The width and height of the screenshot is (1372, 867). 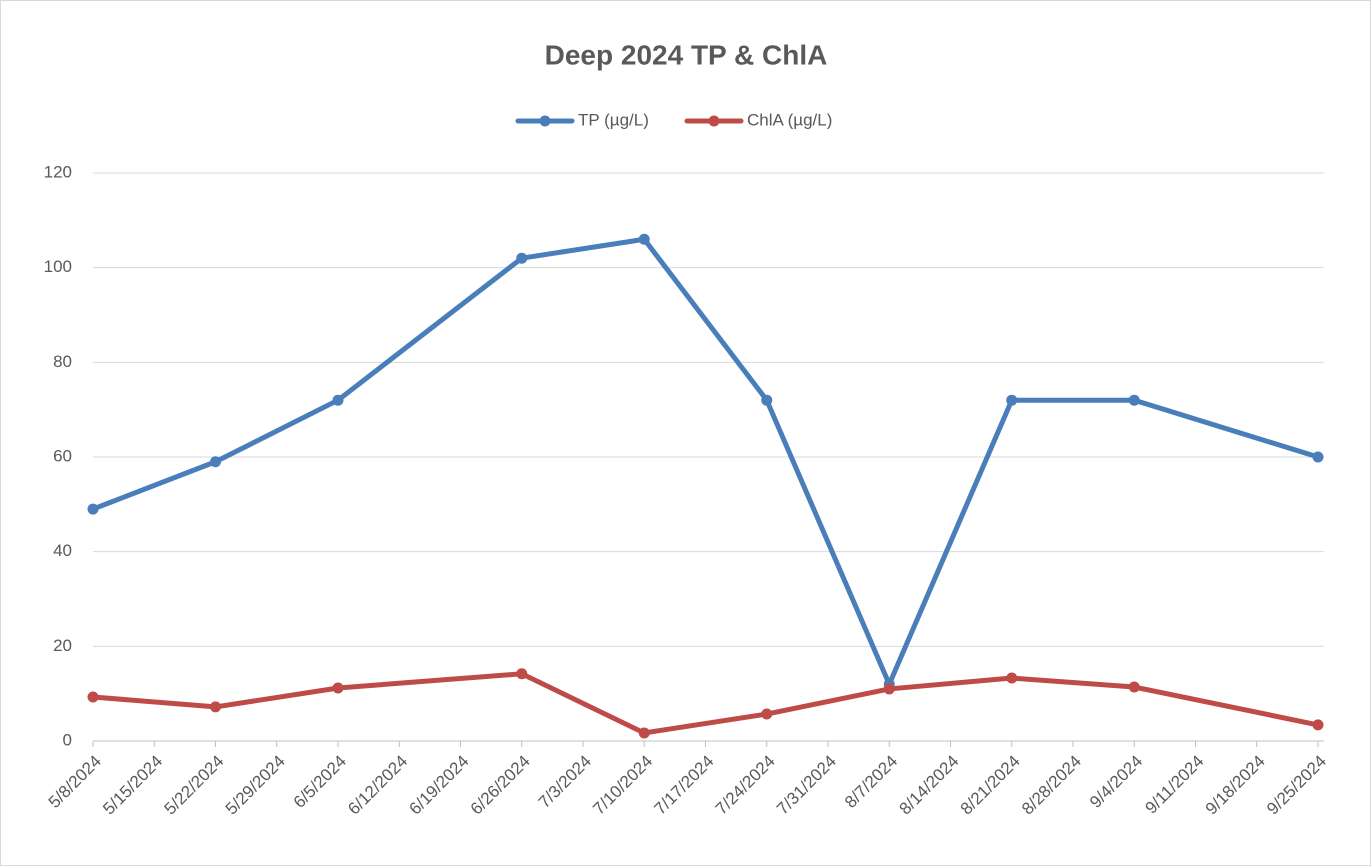 I want to click on y-tick-label: 20, so click(x=62, y=645).